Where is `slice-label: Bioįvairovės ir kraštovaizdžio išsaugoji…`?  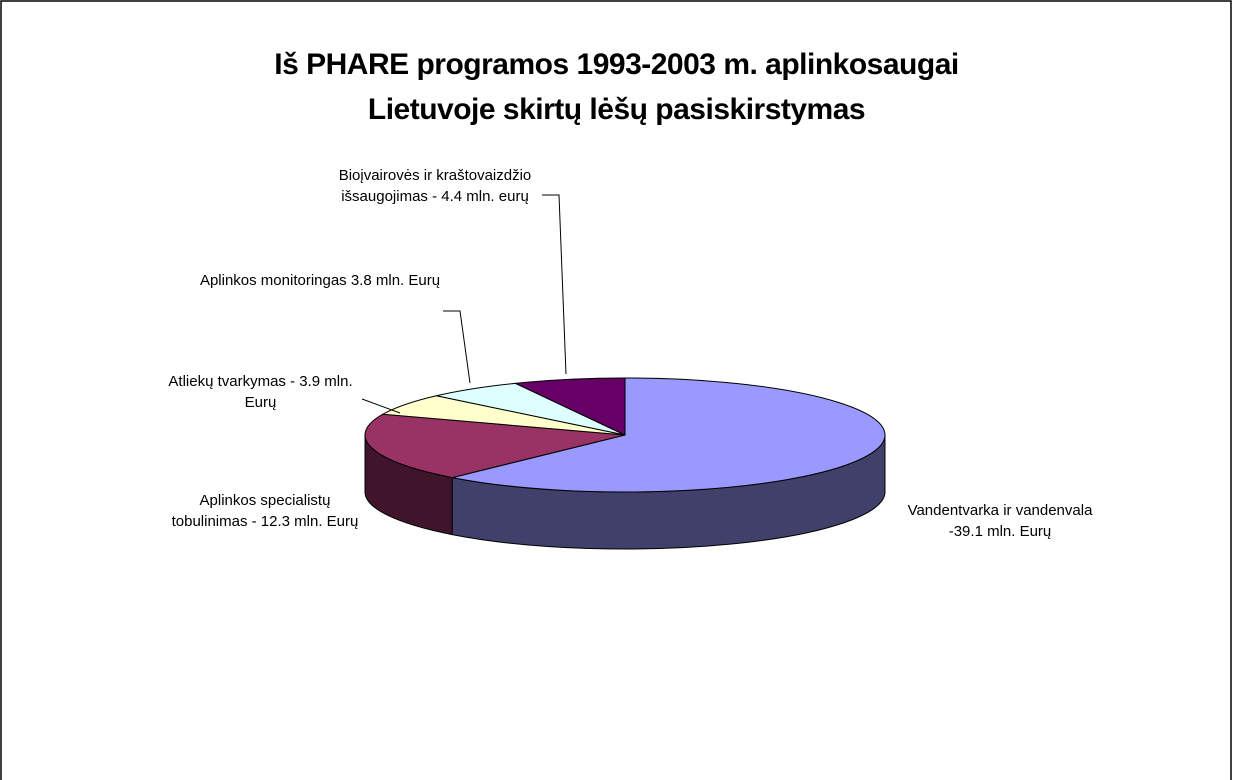 slice-label: Bioįvairovės ir kraštovaizdžio išsaugoji… is located at coordinates (435, 186).